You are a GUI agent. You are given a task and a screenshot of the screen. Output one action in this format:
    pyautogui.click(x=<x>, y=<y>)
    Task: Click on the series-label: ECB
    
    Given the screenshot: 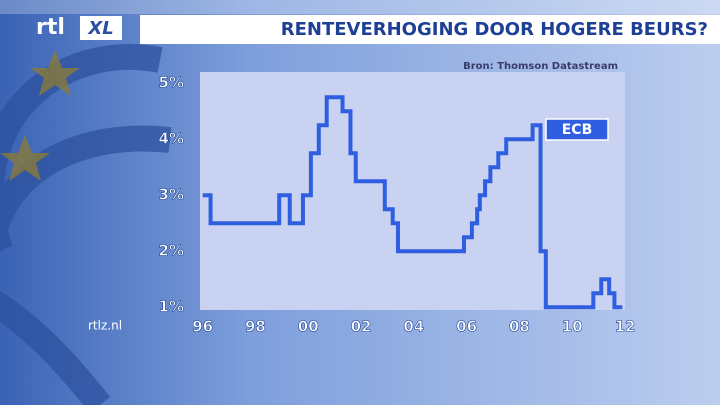 What is the action you would take?
    pyautogui.click(x=577, y=130)
    